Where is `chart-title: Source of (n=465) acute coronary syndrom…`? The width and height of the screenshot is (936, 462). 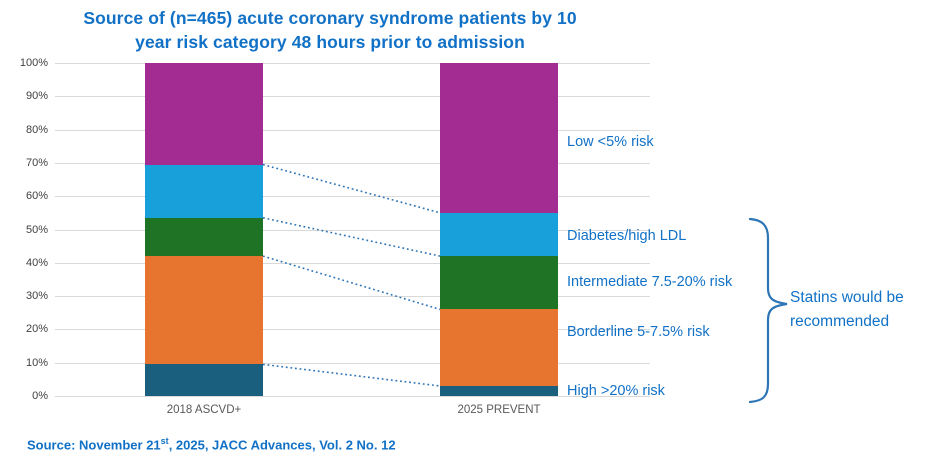 chart-title: Source of (n=465) acute coronary syndrom… is located at coordinates (330, 30).